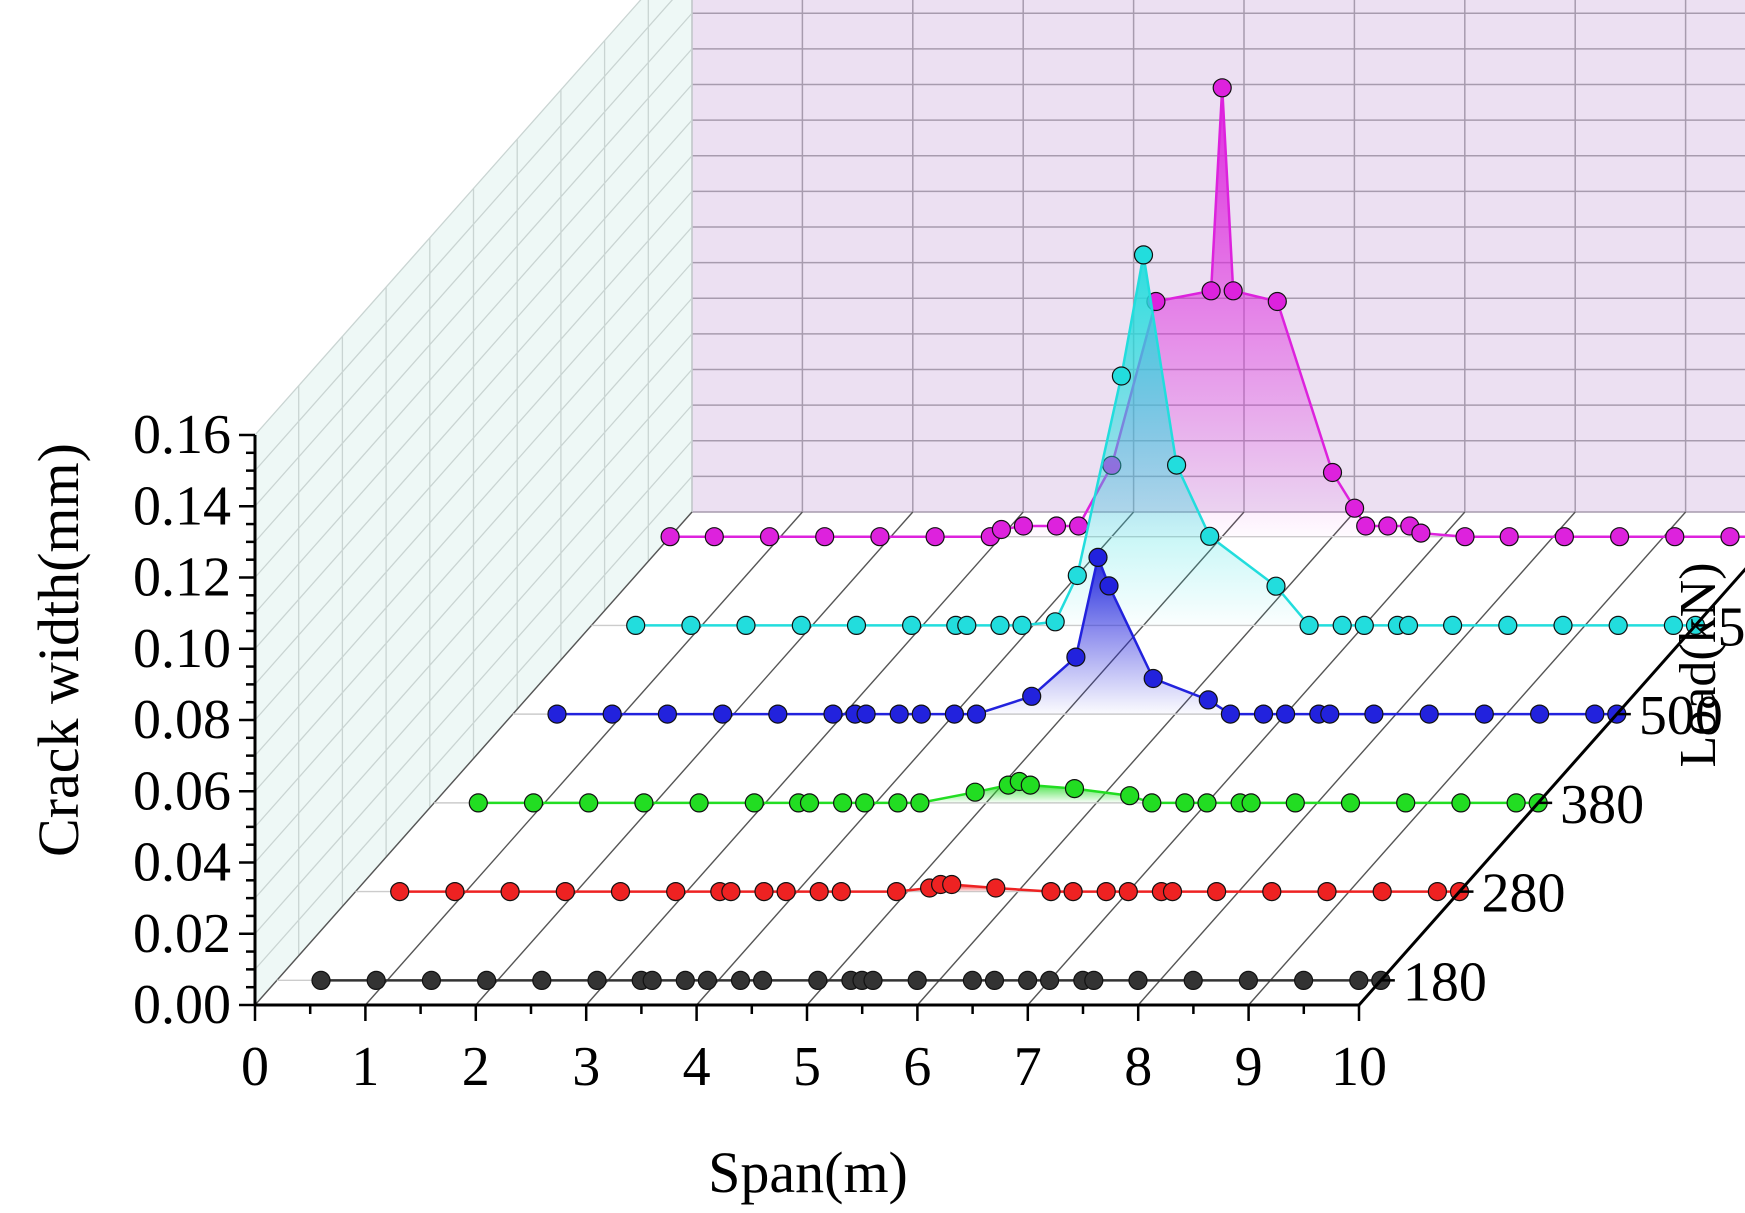 Image resolution: width=1745 pixels, height=1213 pixels. Describe the element at coordinates (182, 720) in the screenshot. I see `y-tick-label: 0.08` at that location.